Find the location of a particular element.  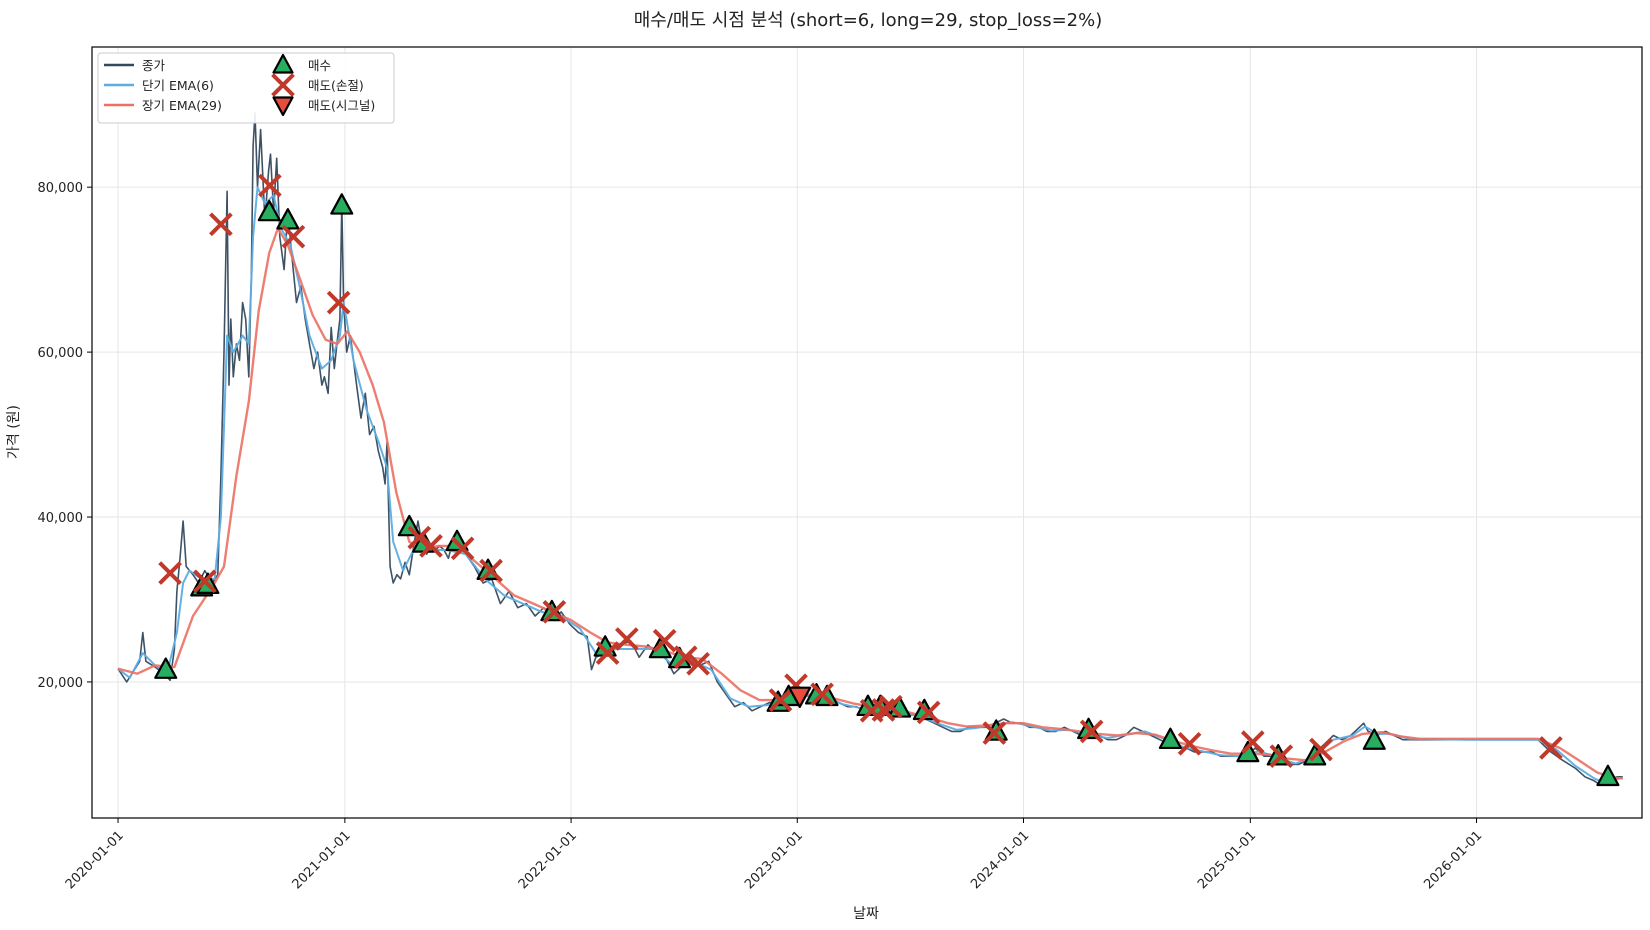

y-tick-label: 40,000 is located at coordinates (61, 518).